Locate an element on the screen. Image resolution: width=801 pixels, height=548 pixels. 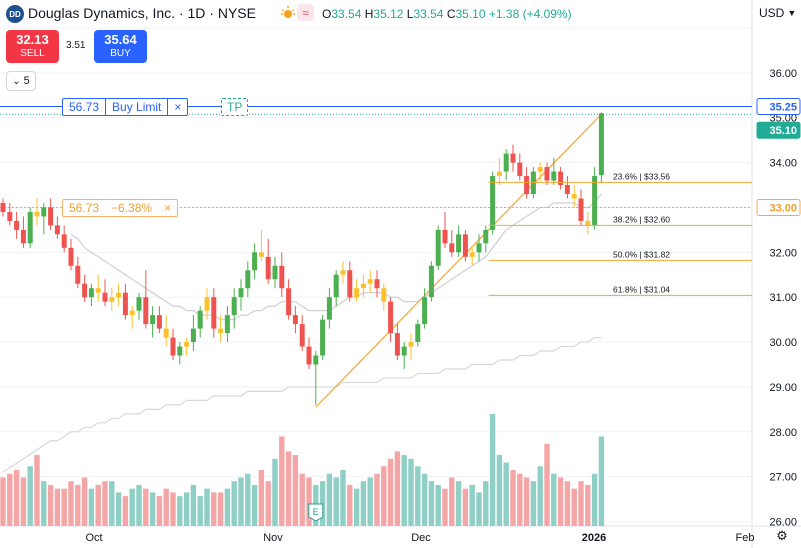
position-close-icon: × is located at coordinates (168, 208).